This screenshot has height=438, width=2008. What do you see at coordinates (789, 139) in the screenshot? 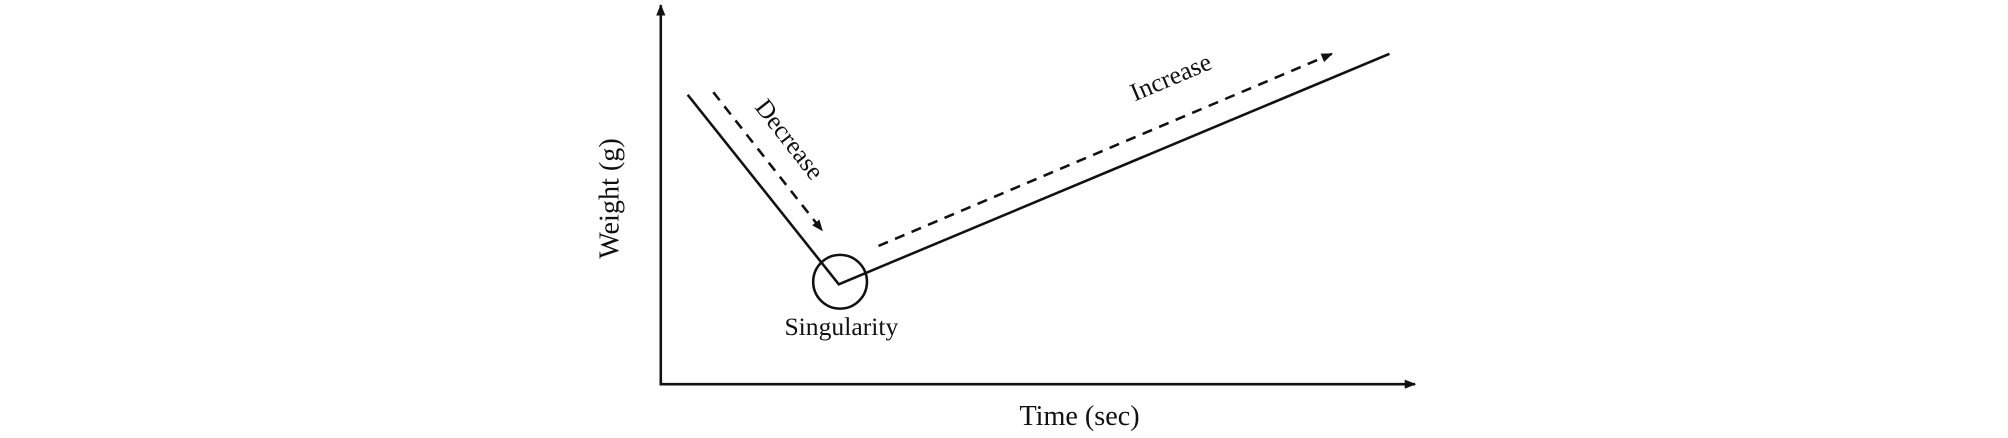
I see `decrease-label: Decrease` at bounding box center [789, 139].